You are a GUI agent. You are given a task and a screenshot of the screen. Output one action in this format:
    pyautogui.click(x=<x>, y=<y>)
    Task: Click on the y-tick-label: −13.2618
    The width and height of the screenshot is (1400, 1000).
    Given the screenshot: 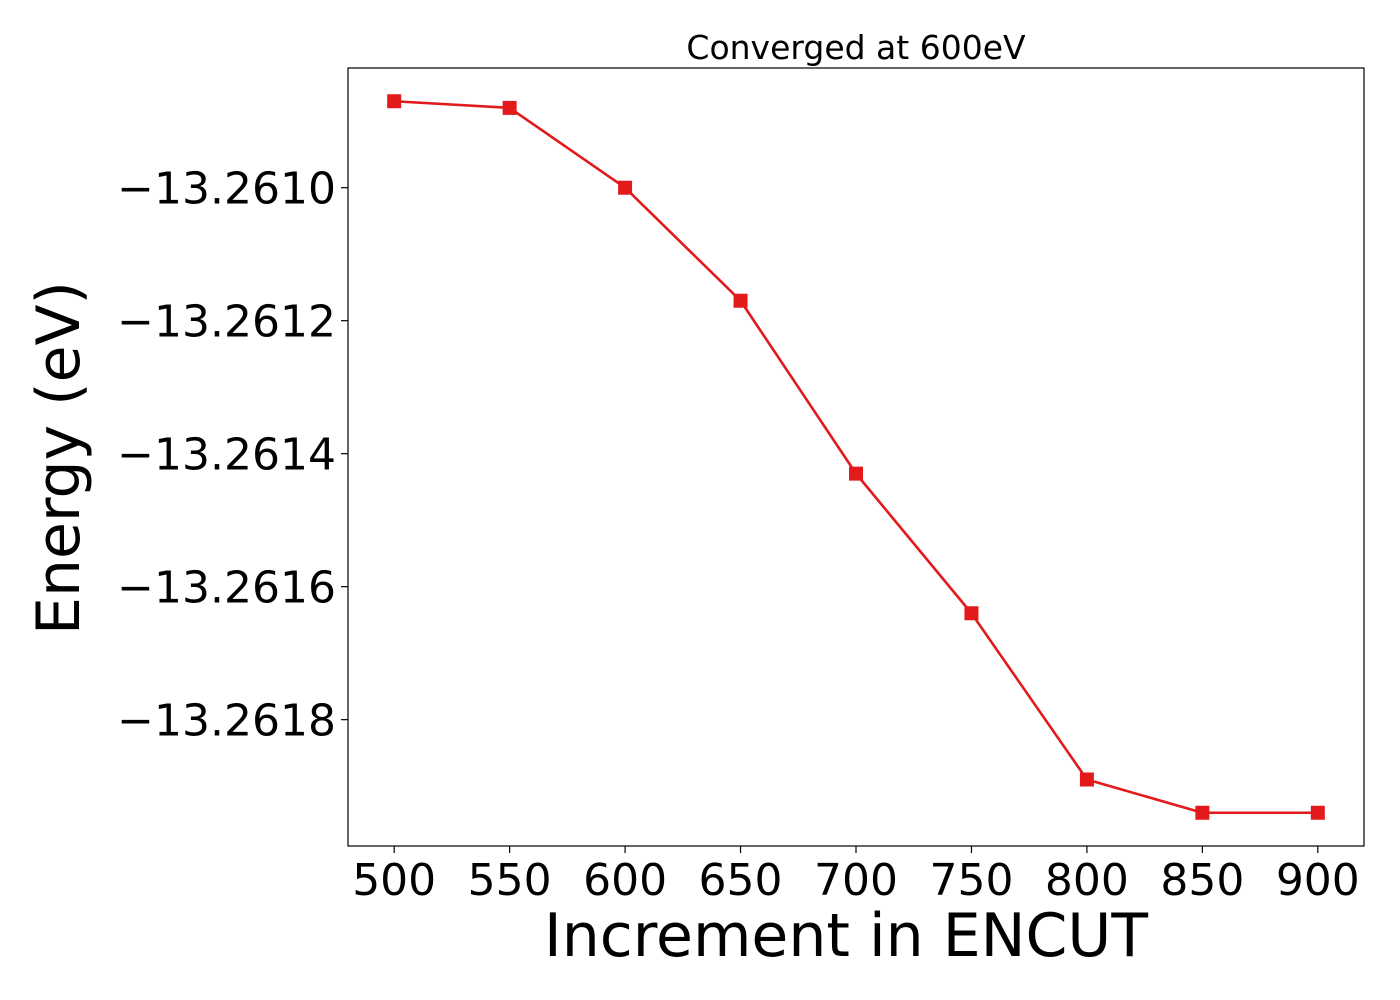 What is the action you would take?
    pyautogui.click(x=226, y=721)
    